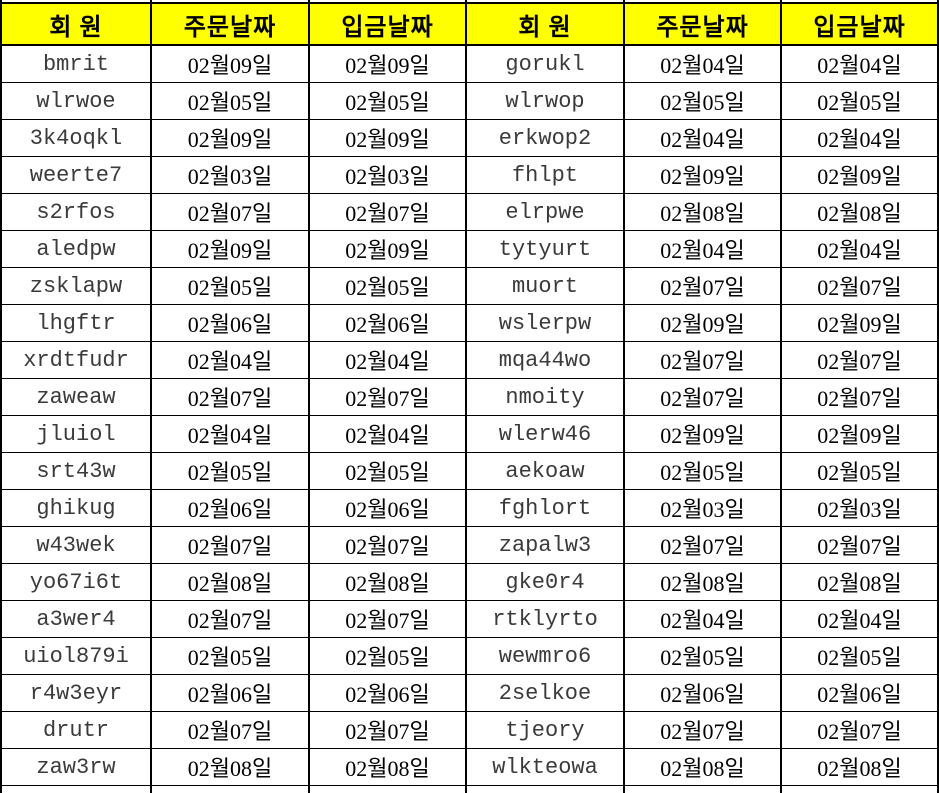 This screenshot has height=793, width=939. I want to click on member-cell: aekoaw, so click(546, 471).